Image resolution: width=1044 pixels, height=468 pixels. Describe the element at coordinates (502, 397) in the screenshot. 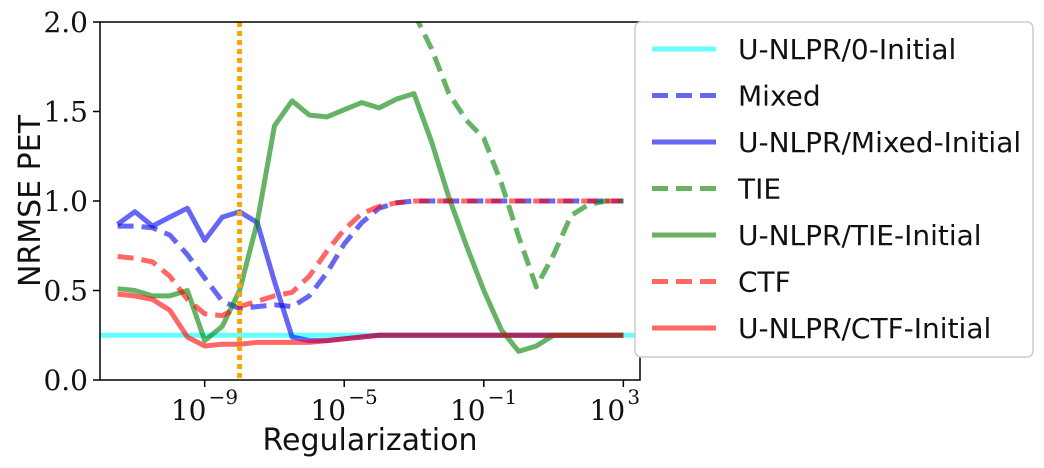

I see `x-tick-exponent: −1` at that location.